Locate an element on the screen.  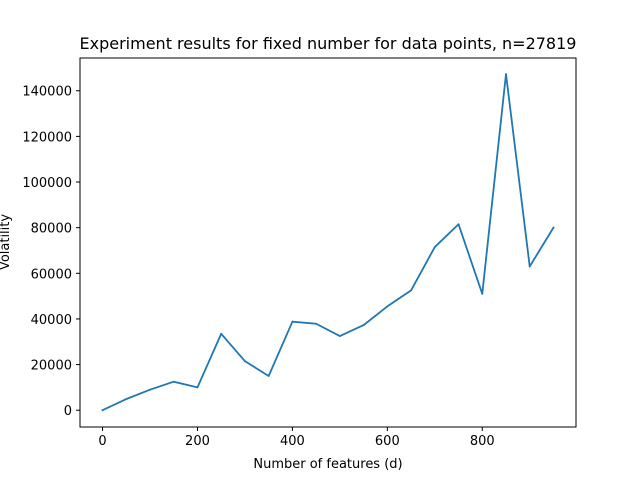
x-axis-ticks: 0 200 400 600 800 is located at coordinates (296, 438).